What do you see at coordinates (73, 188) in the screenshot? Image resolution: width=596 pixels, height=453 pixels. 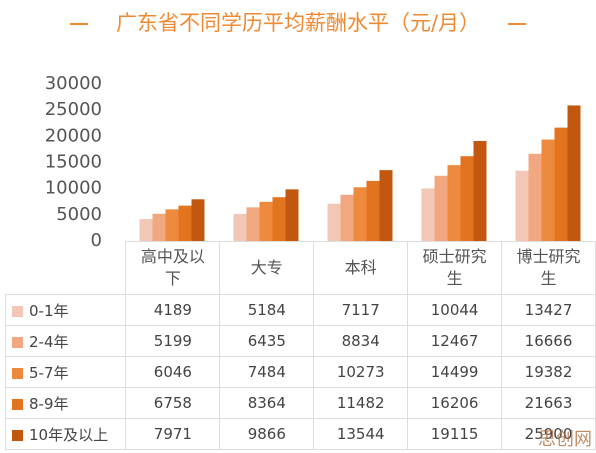 I see `y-tick-label: 10000` at bounding box center [73, 188].